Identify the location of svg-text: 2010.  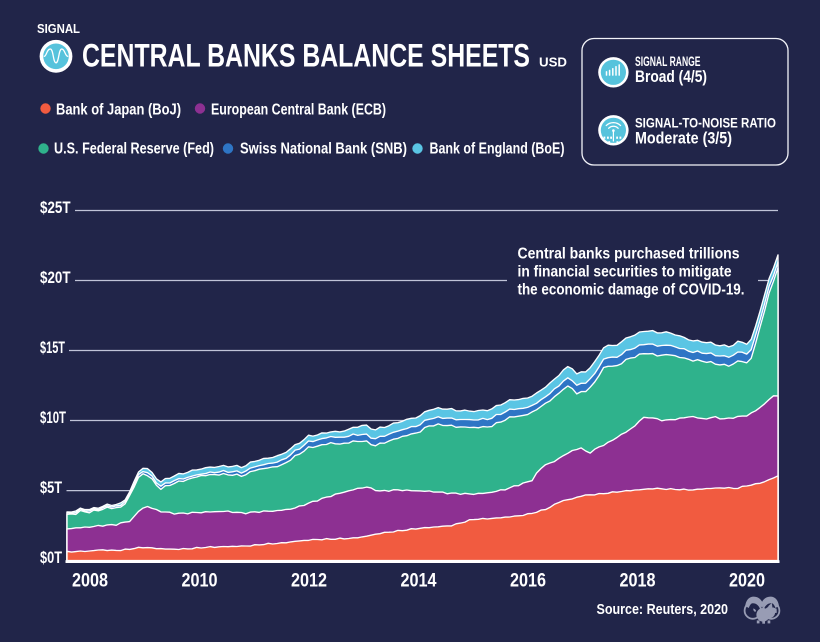
(200, 581).